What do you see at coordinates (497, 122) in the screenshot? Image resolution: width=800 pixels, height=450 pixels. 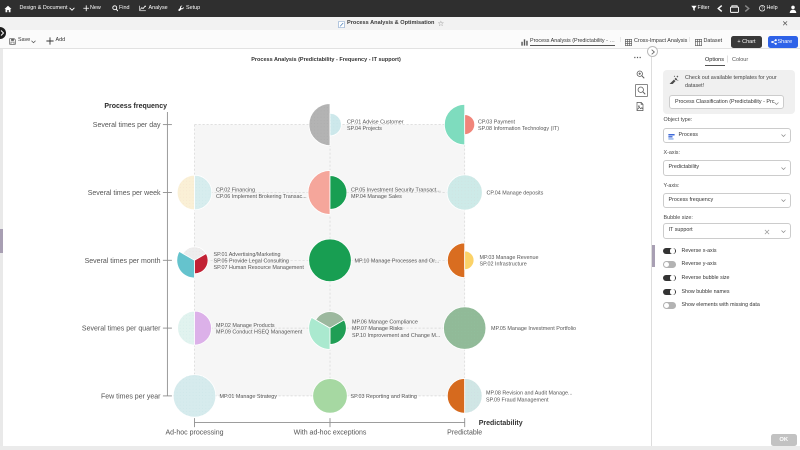 I see `svg-text: CP.03 Payment` at bounding box center [497, 122].